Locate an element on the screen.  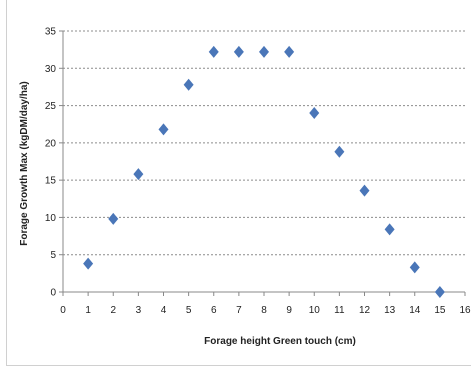
x-tick-label: 2 is located at coordinates (113, 310).